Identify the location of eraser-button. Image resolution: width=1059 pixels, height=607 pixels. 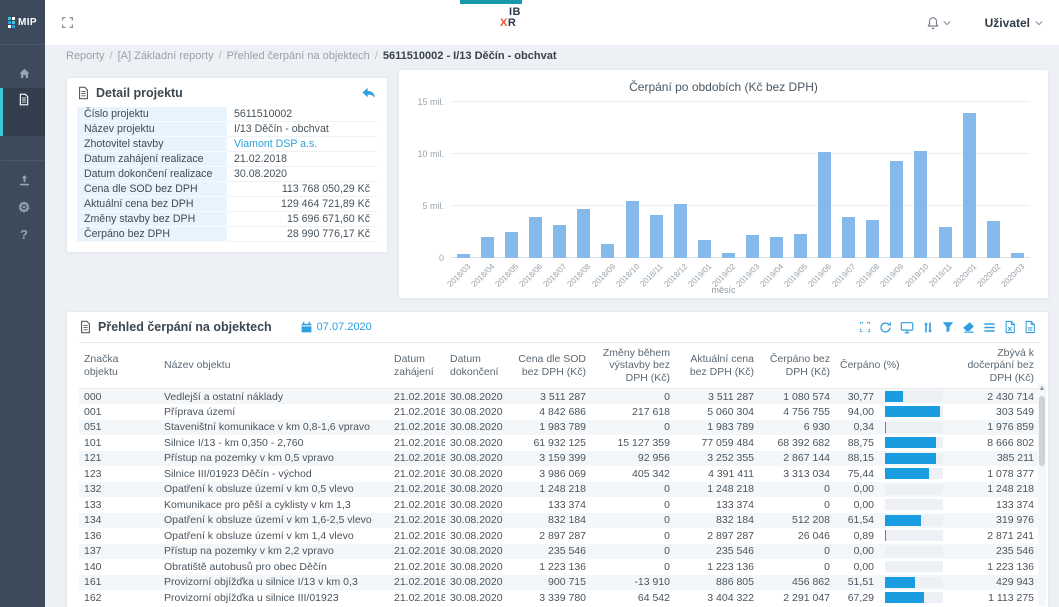
(968, 327).